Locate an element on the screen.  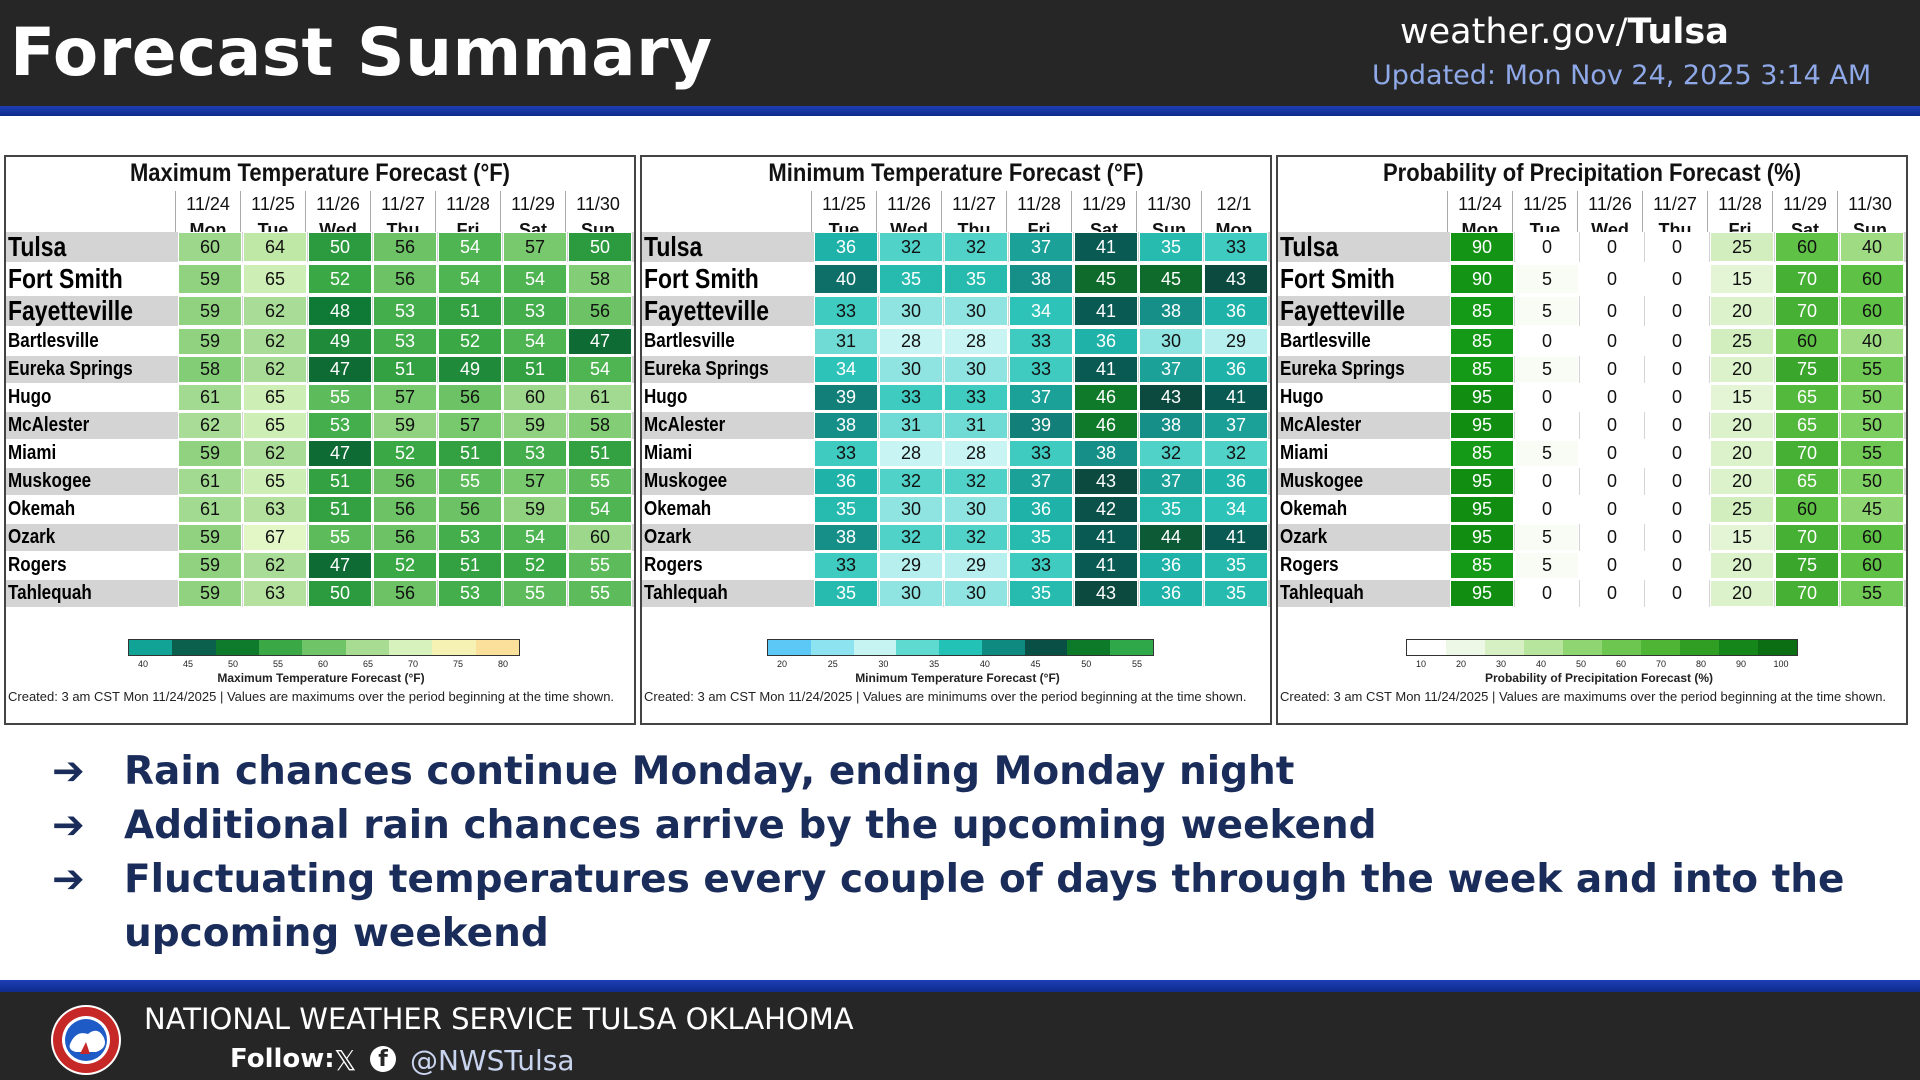
forecast-cell: 45 is located at coordinates (1106, 279).